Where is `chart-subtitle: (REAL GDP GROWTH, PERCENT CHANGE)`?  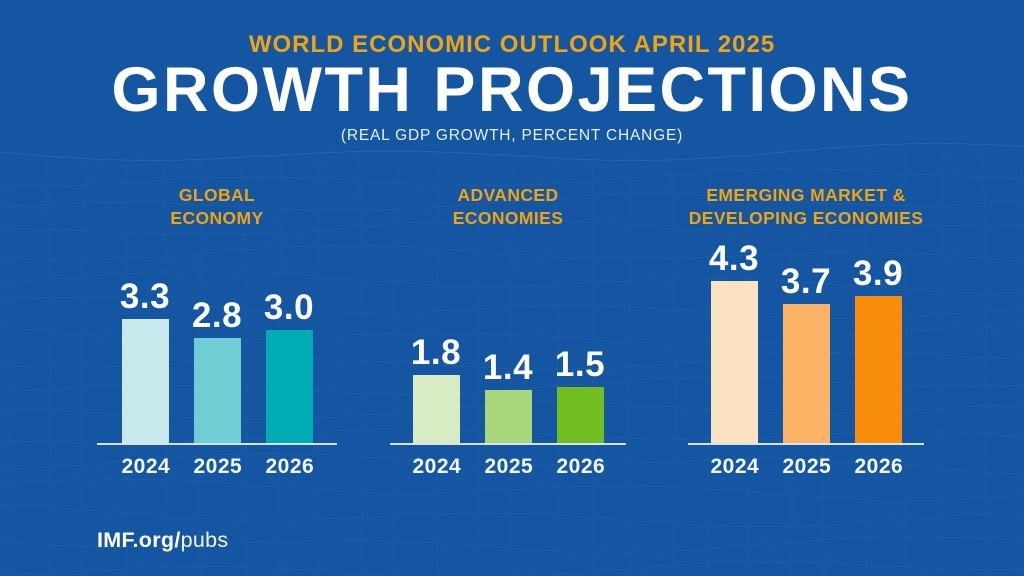
chart-subtitle: (REAL GDP GROWTH, PERCENT CHANGE) is located at coordinates (512, 135).